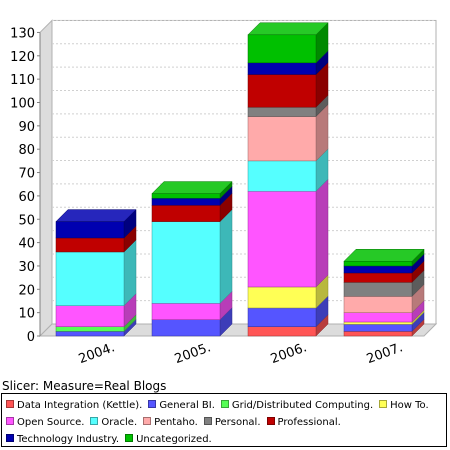  I want to click on y-tick-label: 40, so click(26, 244).